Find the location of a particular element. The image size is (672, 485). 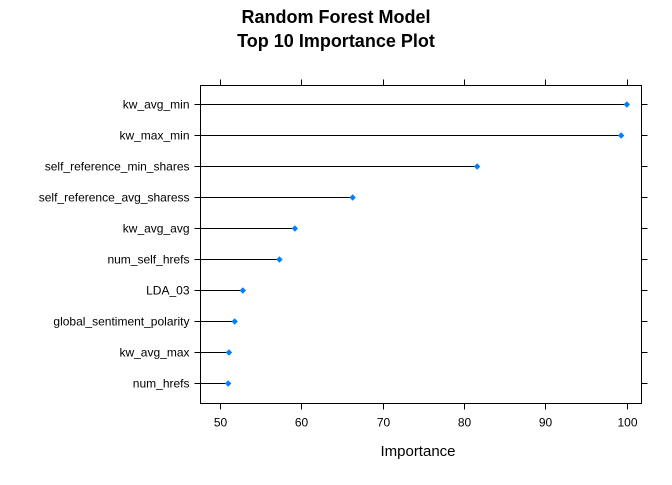

category-label: LDA_03 is located at coordinates (168, 291).